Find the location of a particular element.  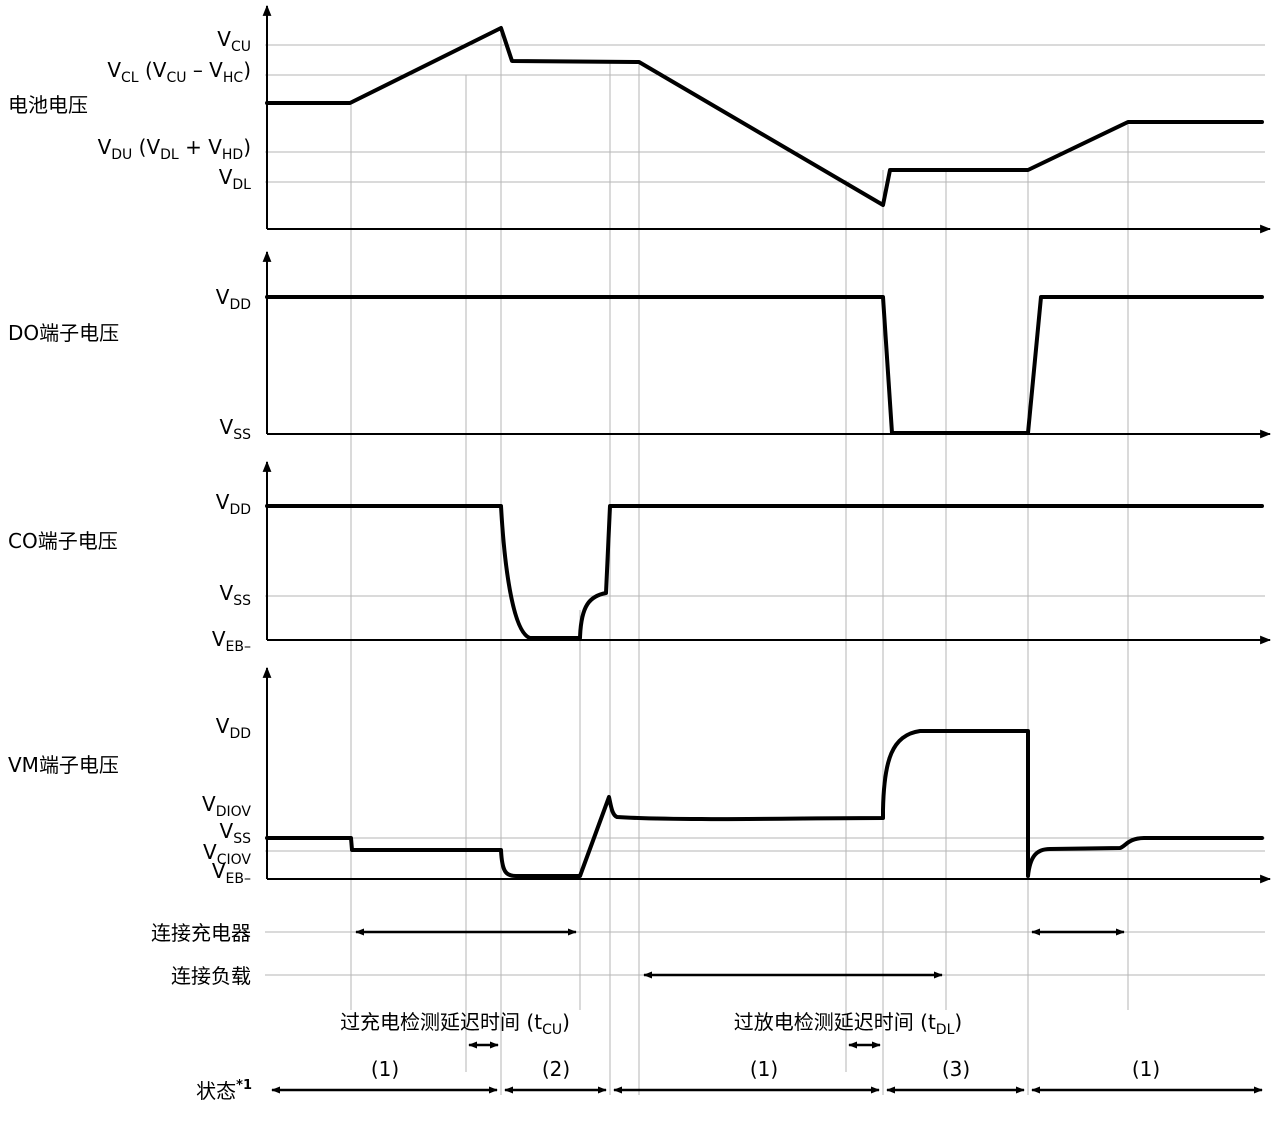

co-level-vss: VSS is located at coordinates (236, 595).